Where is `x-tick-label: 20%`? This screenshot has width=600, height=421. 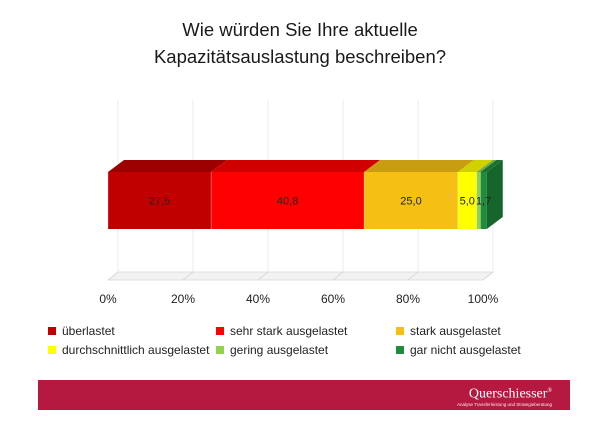
x-tick-label: 20% is located at coordinates (183, 299).